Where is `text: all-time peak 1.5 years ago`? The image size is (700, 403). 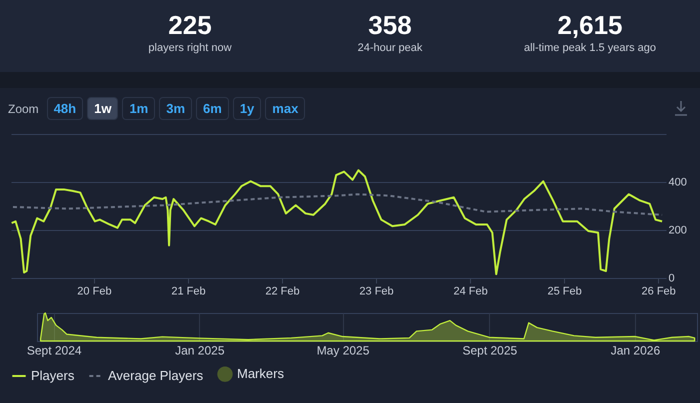
text: all-time peak 1.5 years ago is located at coordinates (590, 48).